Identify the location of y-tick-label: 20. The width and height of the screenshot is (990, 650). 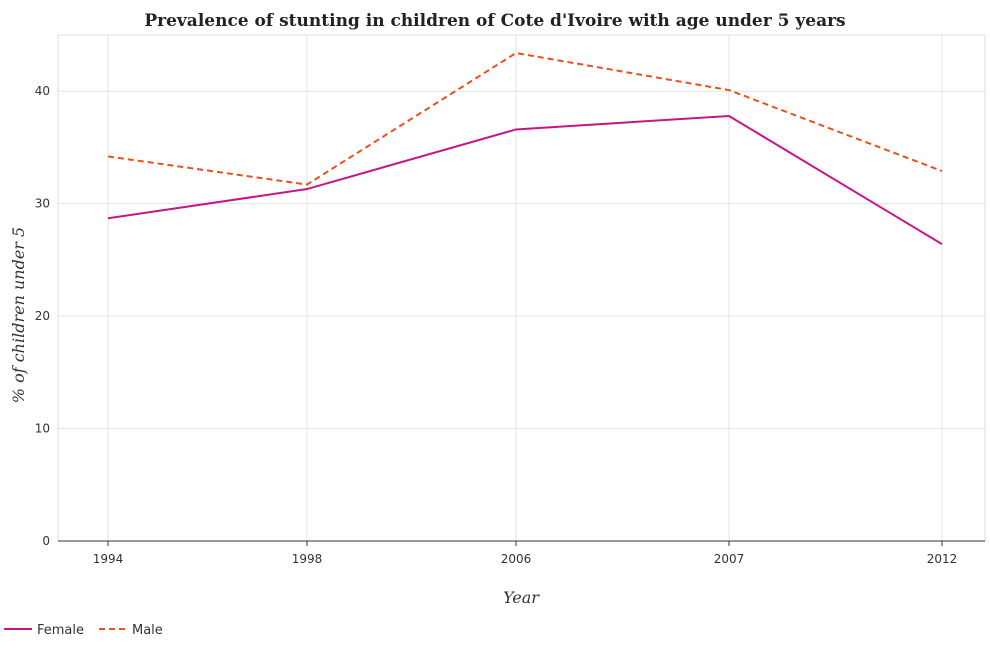
(42, 316).